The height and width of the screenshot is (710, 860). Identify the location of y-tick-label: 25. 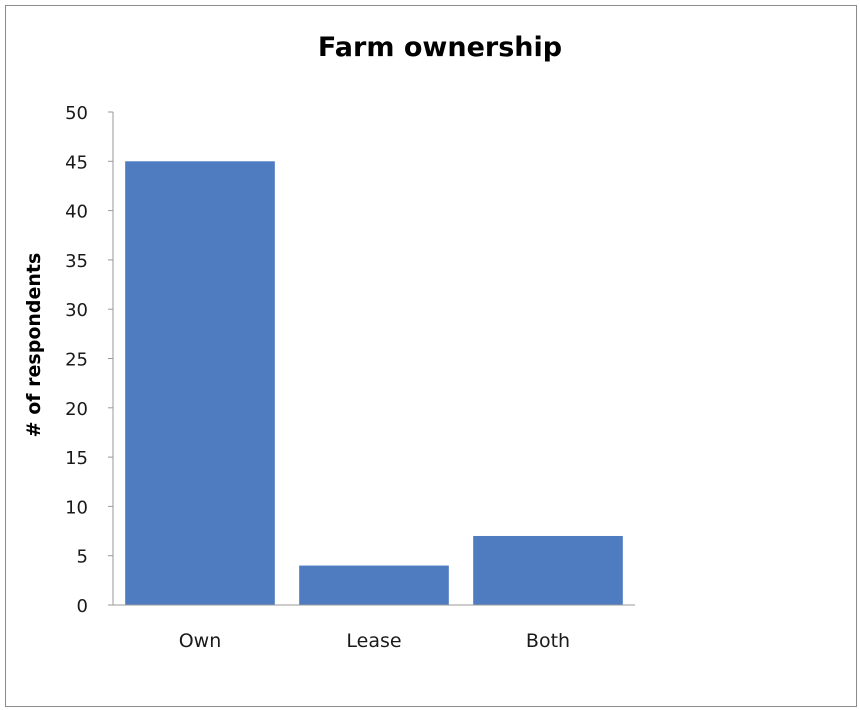
(76, 360).